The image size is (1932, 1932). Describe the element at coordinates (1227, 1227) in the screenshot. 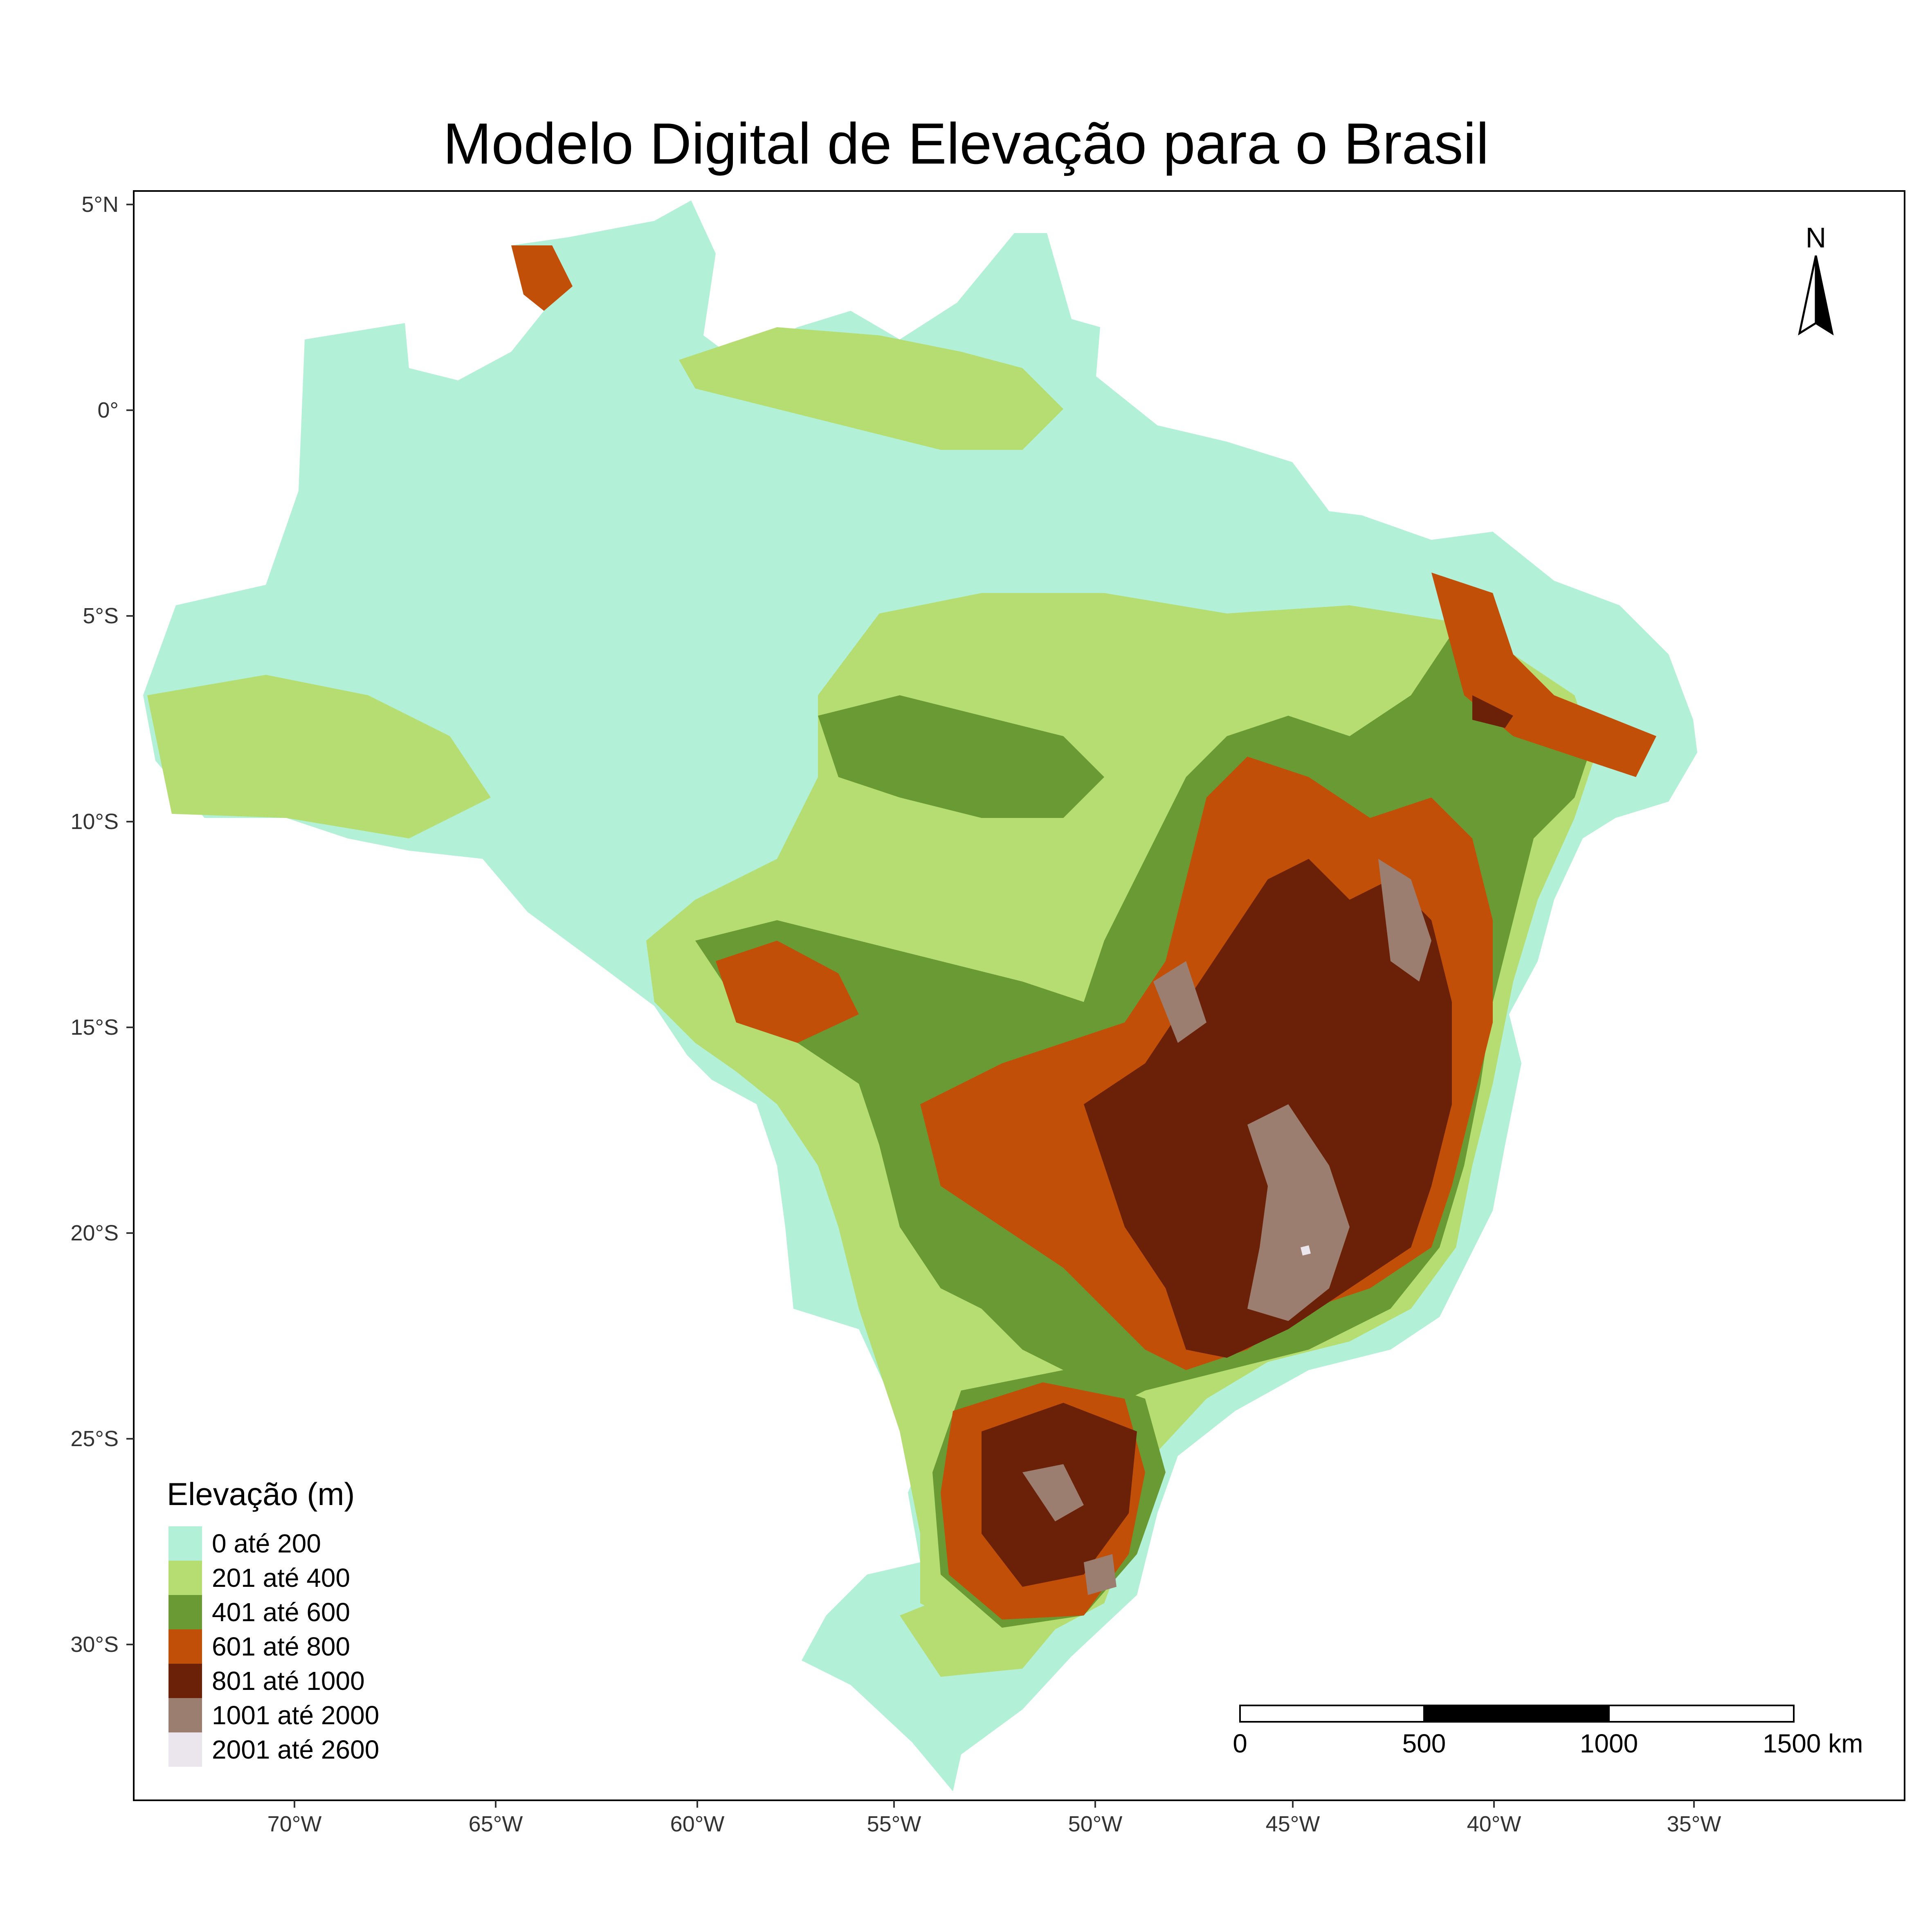

I see `region-elev-1001-2000` at that location.